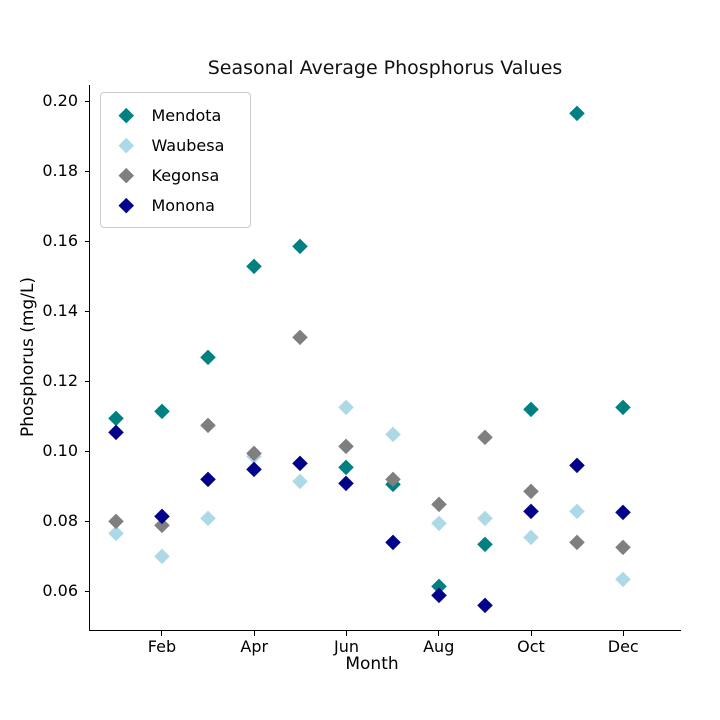 The width and height of the screenshot is (720, 720). What do you see at coordinates (623, 646) in the screenshot?
I see `x-tick-label: Dec` at bounding box center [623, 646].